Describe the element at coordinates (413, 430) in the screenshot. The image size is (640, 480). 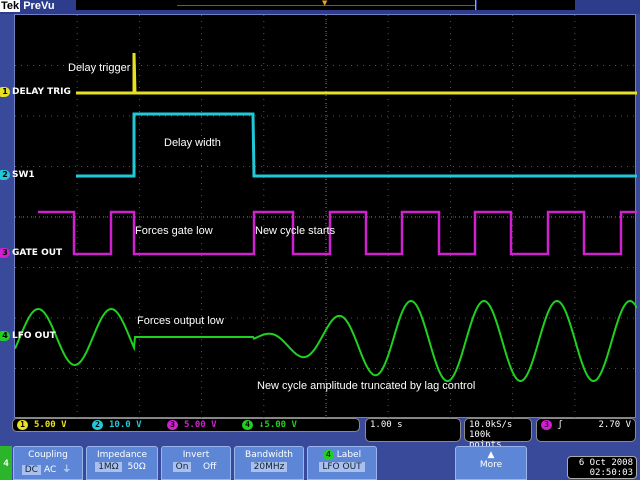
I see `timebase-readout: 1.00 s` at that location.